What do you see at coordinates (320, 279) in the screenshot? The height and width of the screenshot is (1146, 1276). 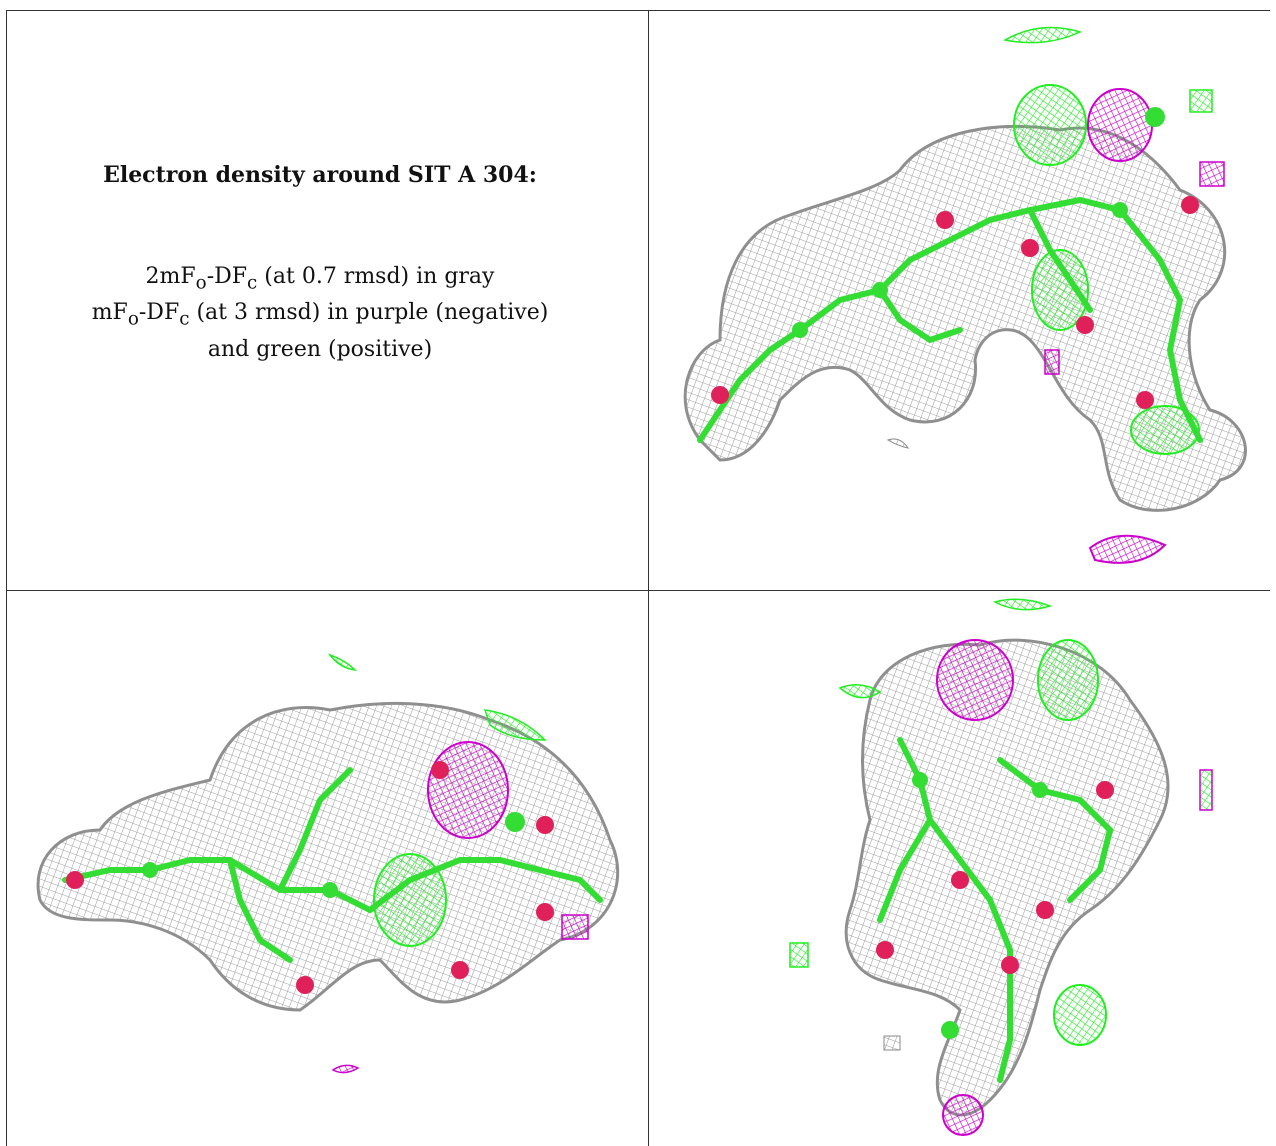 I see `caption-line-gray: 2mFo-DFc (at 0.7 rmsd) in gray` at bounding box center [320, 279].